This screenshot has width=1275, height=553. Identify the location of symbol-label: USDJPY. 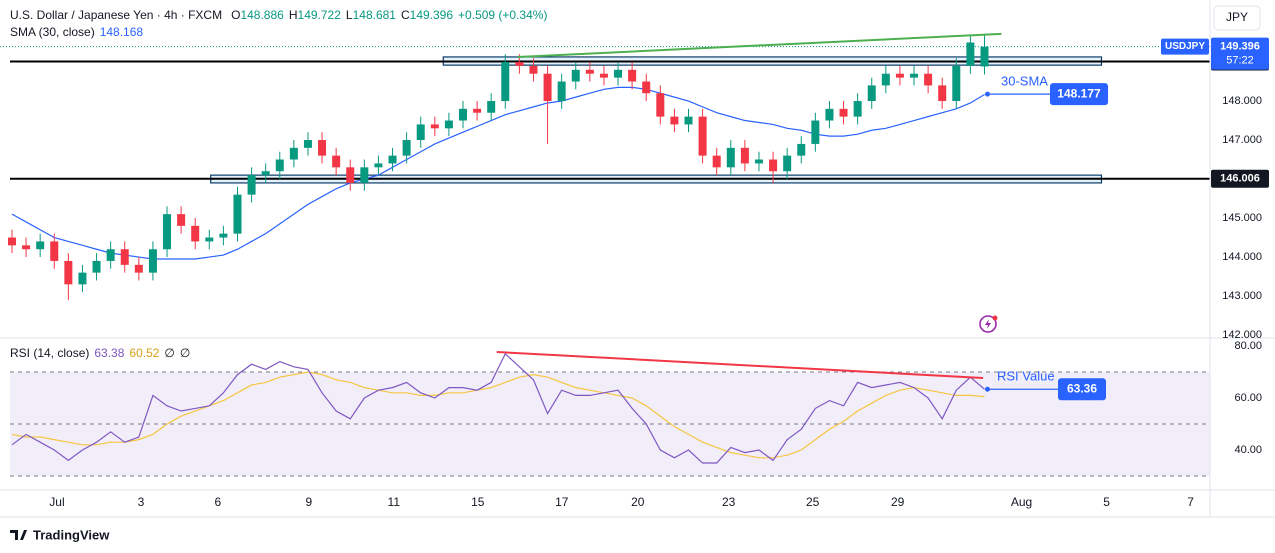
(1185, 46).